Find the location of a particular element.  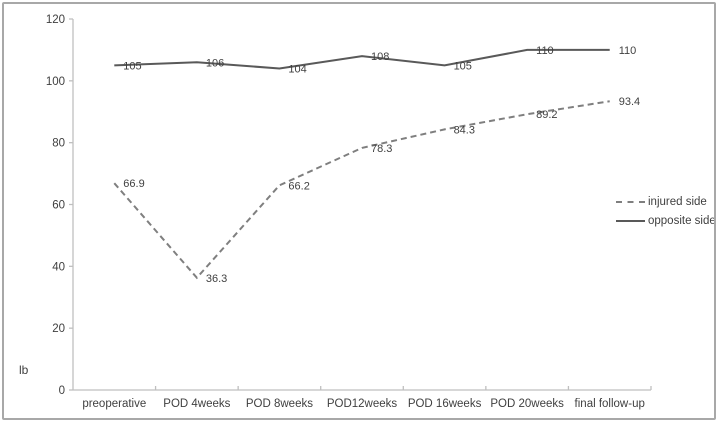

y-tick-label: 120 is located at coordinates (55, 20).